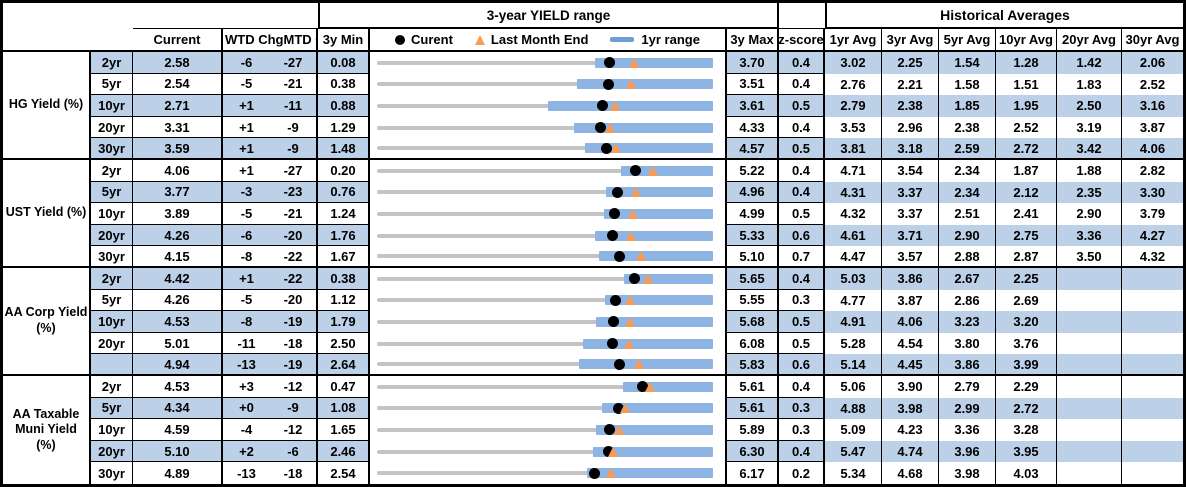  Describe the element at coordinates (1026, 106) in the screenshot. I see `avg-value: 1.95` at that location.